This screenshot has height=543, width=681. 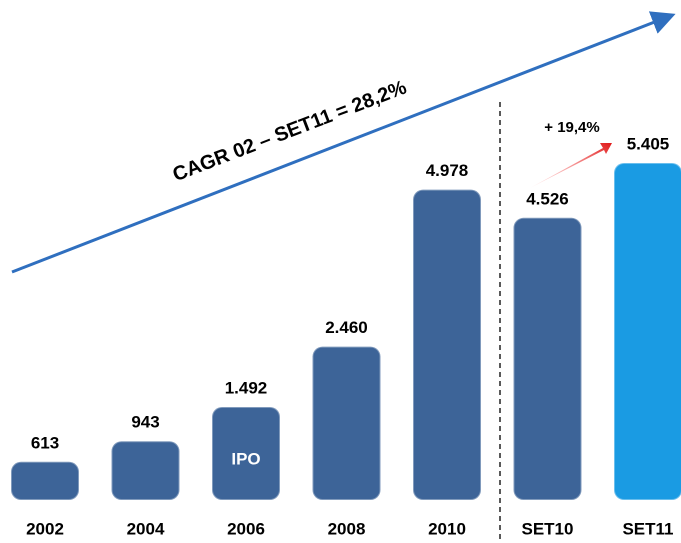 I want to click on value-label: 4.526, so click(x=547, y=198).